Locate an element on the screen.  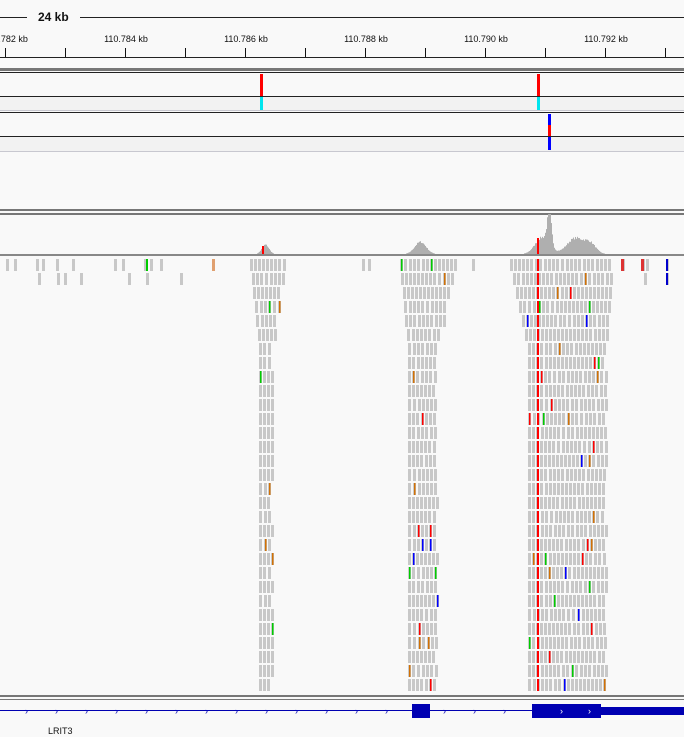
genotype-mark is located at coordinates (549, 143).